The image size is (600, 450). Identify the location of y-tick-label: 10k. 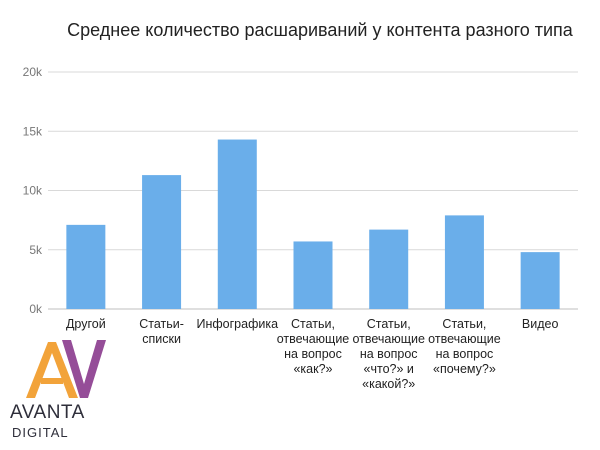
(33, 191).